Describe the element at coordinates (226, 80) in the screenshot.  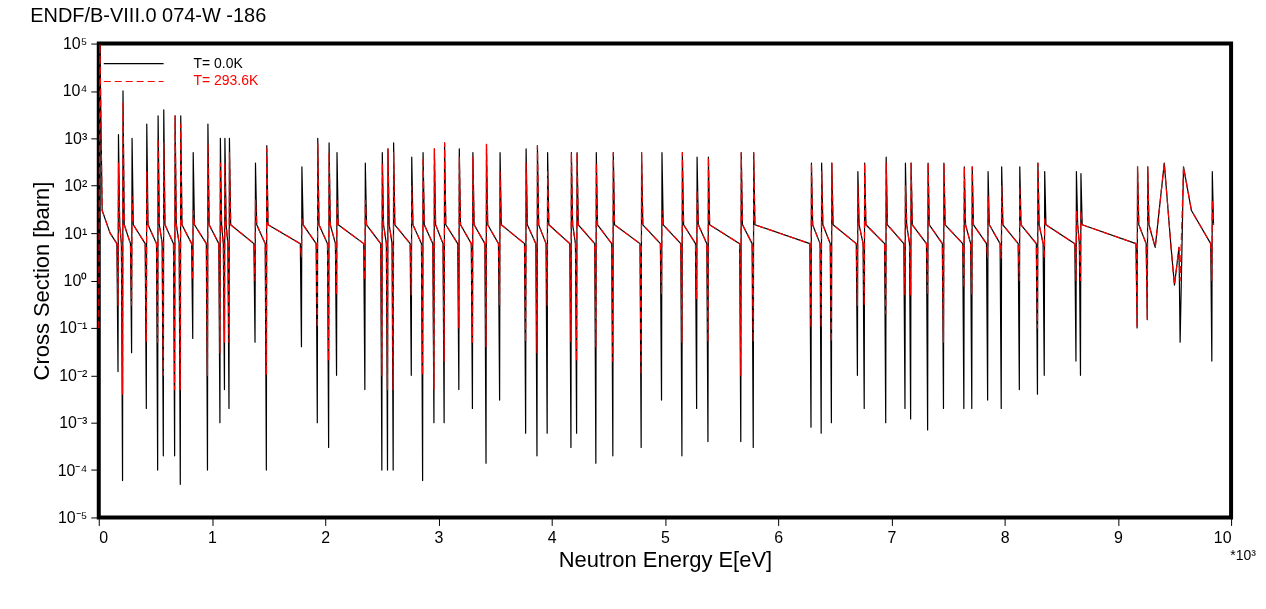
I see `legend-label: T= 293.6K` at that location.